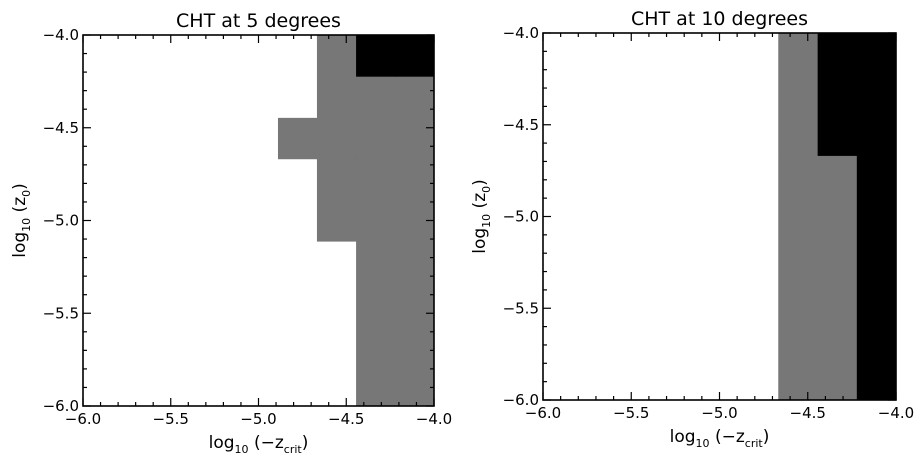 This screenshot has height=460, width=917. Describe the element at coordinates (258, 21) in the screenshot. I see `chart-title: CHT at 5 degrees` at that location.